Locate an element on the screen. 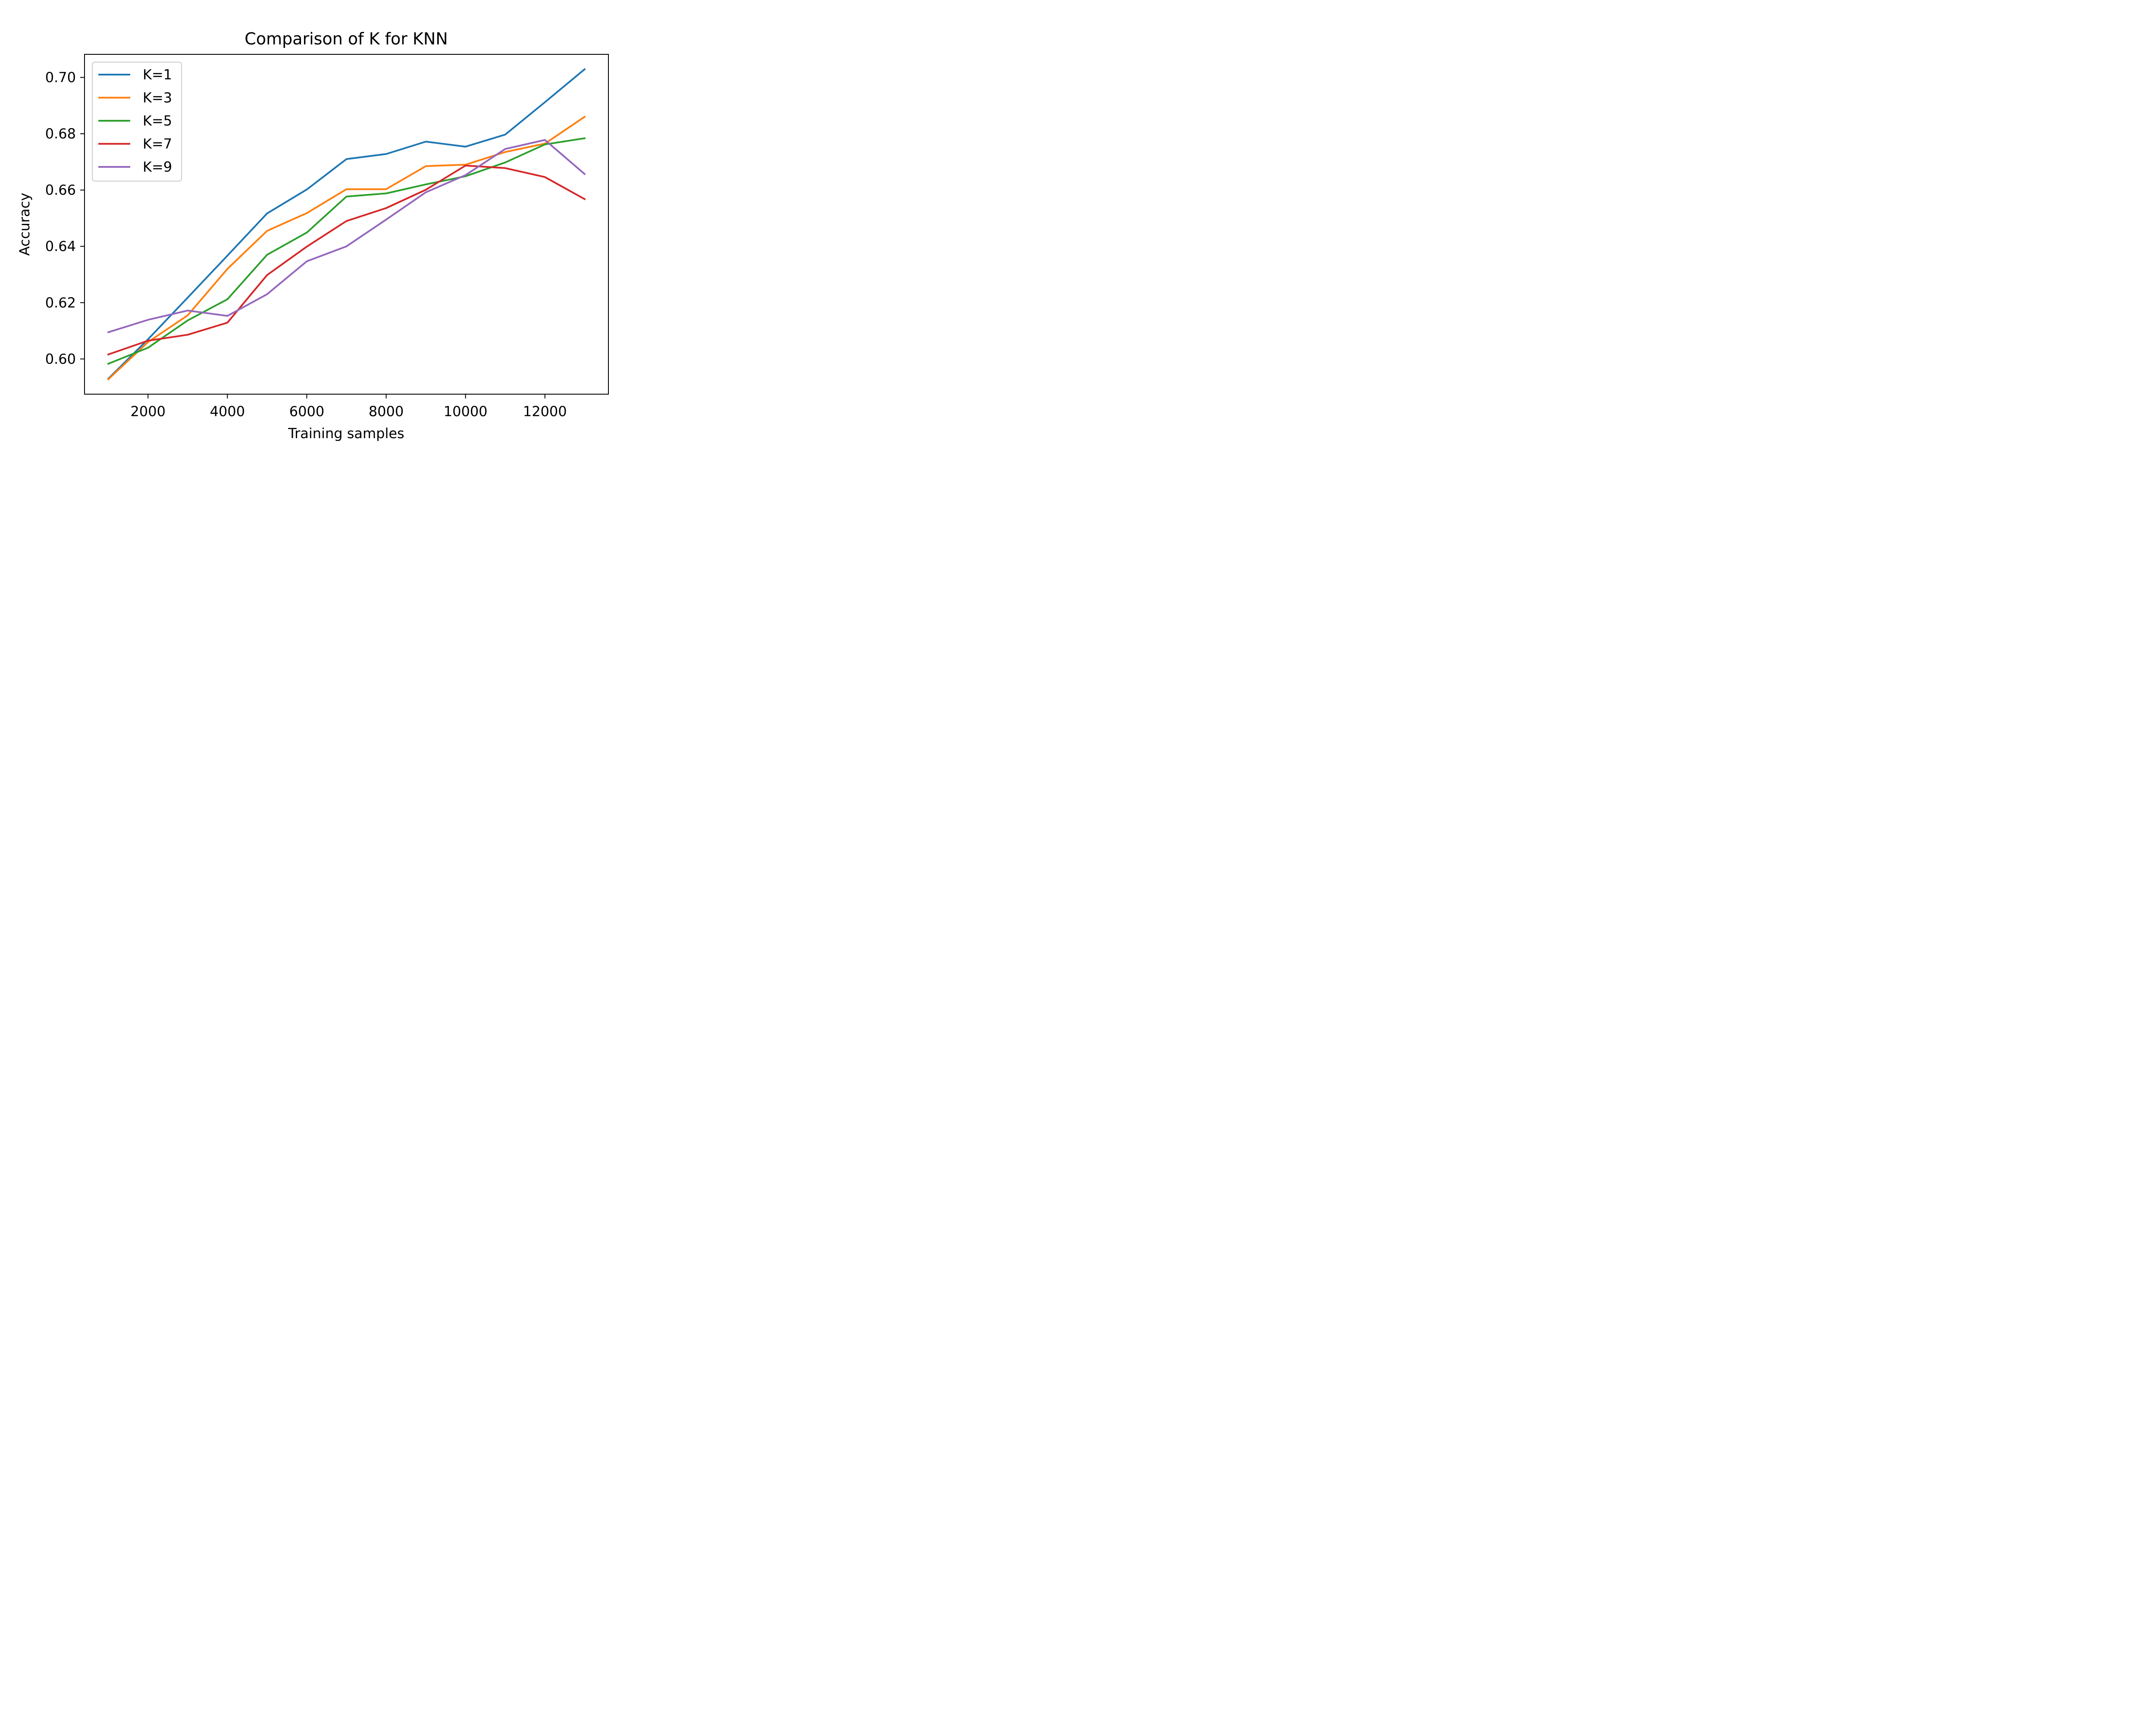  series-line-k1 is located at coordinates (346, 224).